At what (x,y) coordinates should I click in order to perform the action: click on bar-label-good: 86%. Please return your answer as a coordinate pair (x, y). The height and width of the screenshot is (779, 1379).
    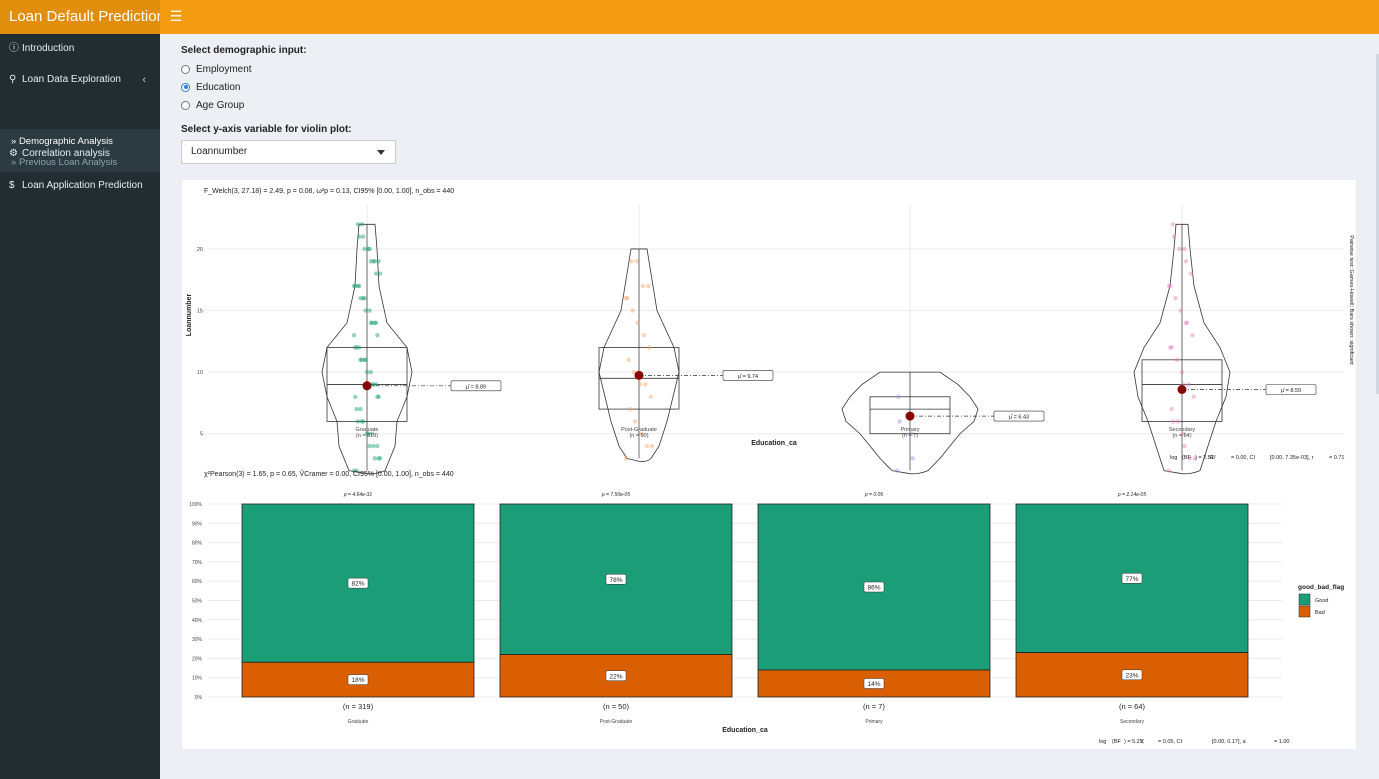
    Looking at the image, I should click on (873, 587).